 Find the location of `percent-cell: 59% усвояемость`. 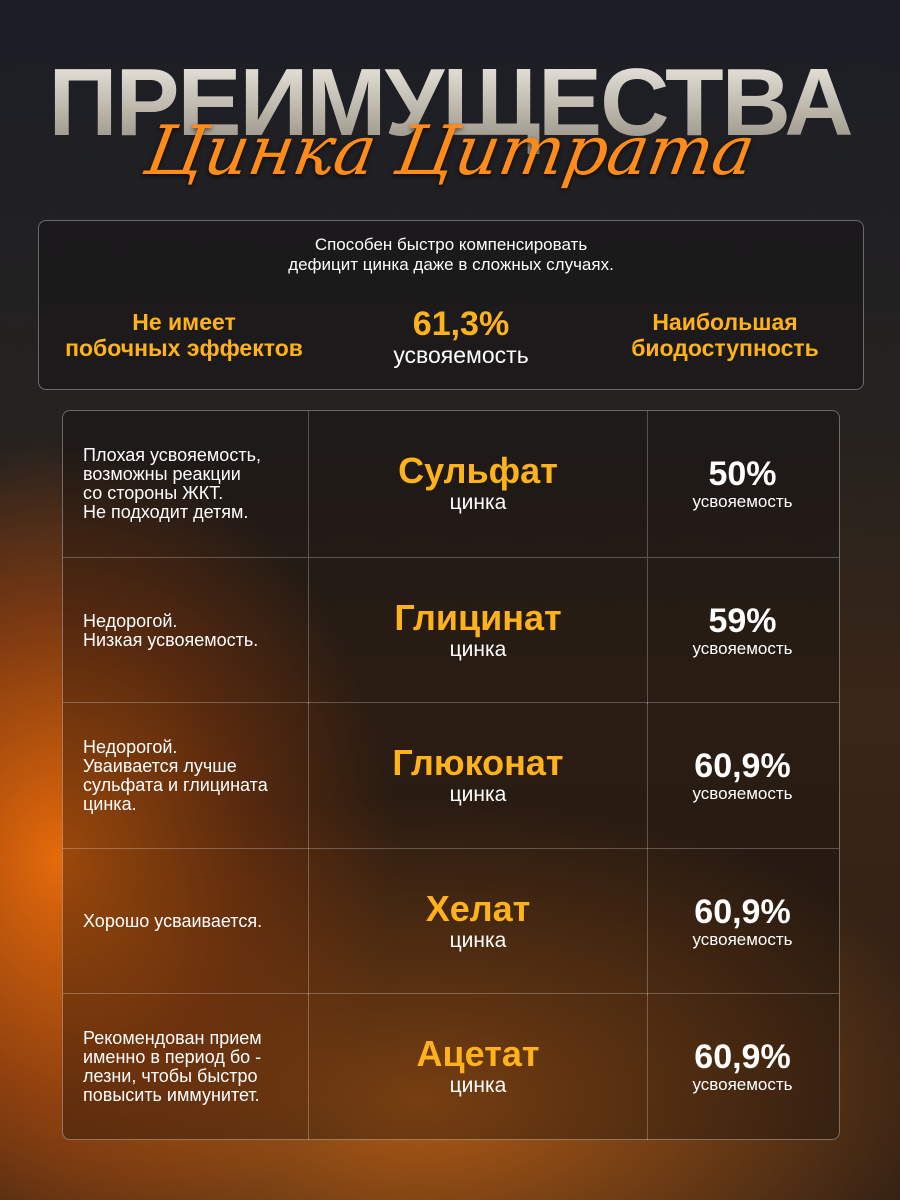

percent-cell: 59% усвояемость is located at coordinates (742, 631).